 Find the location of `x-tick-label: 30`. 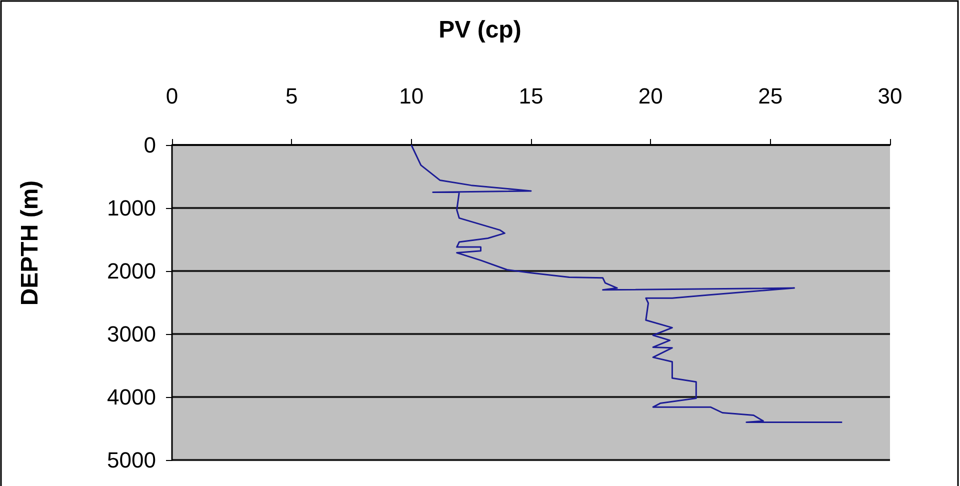

x-tick-label: 30 is located at coordinates (890, 96).